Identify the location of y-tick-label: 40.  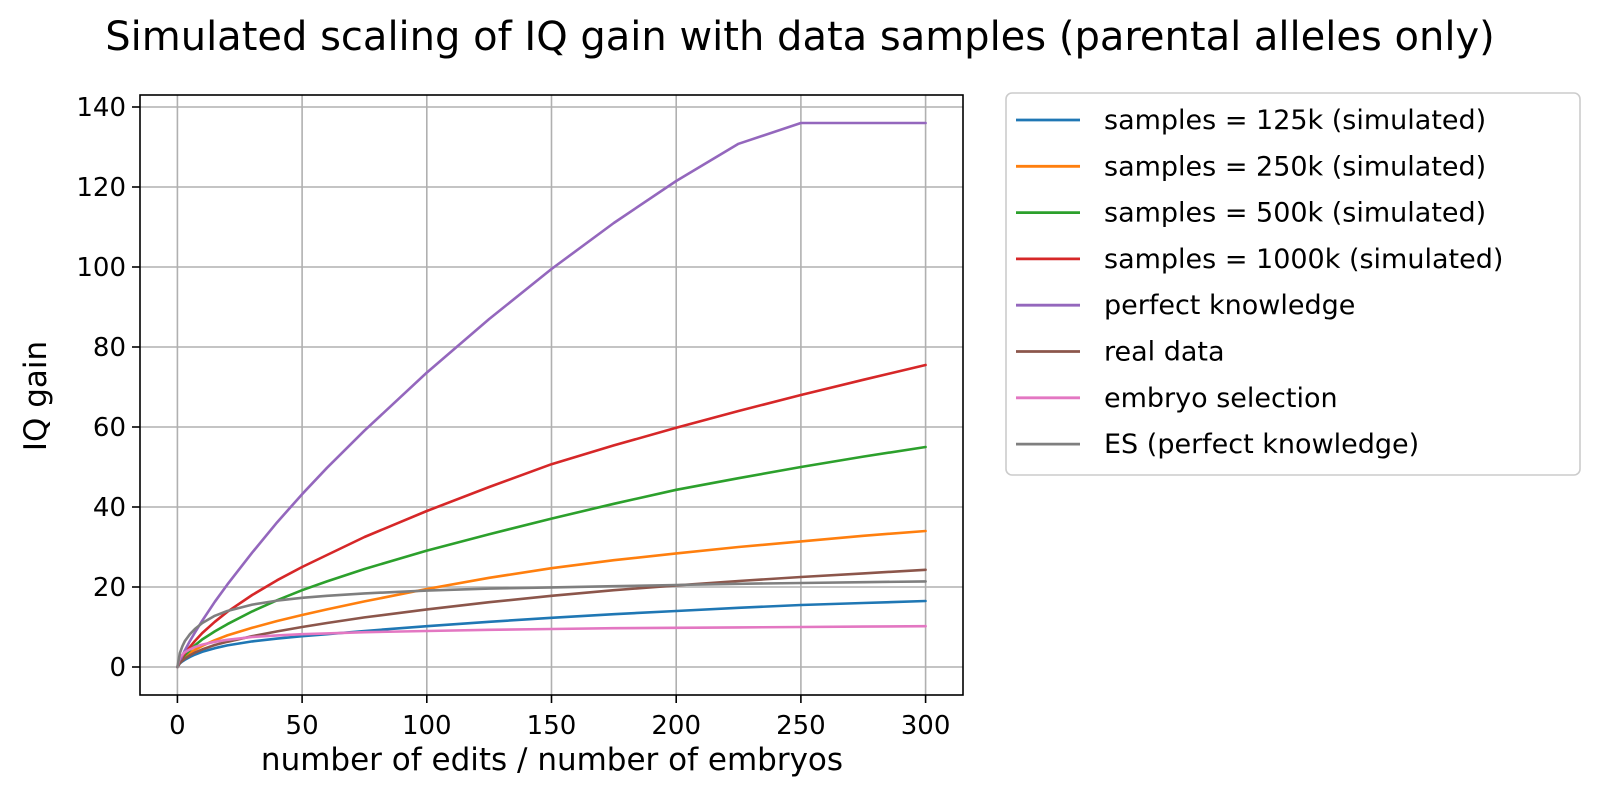
(109, 508).